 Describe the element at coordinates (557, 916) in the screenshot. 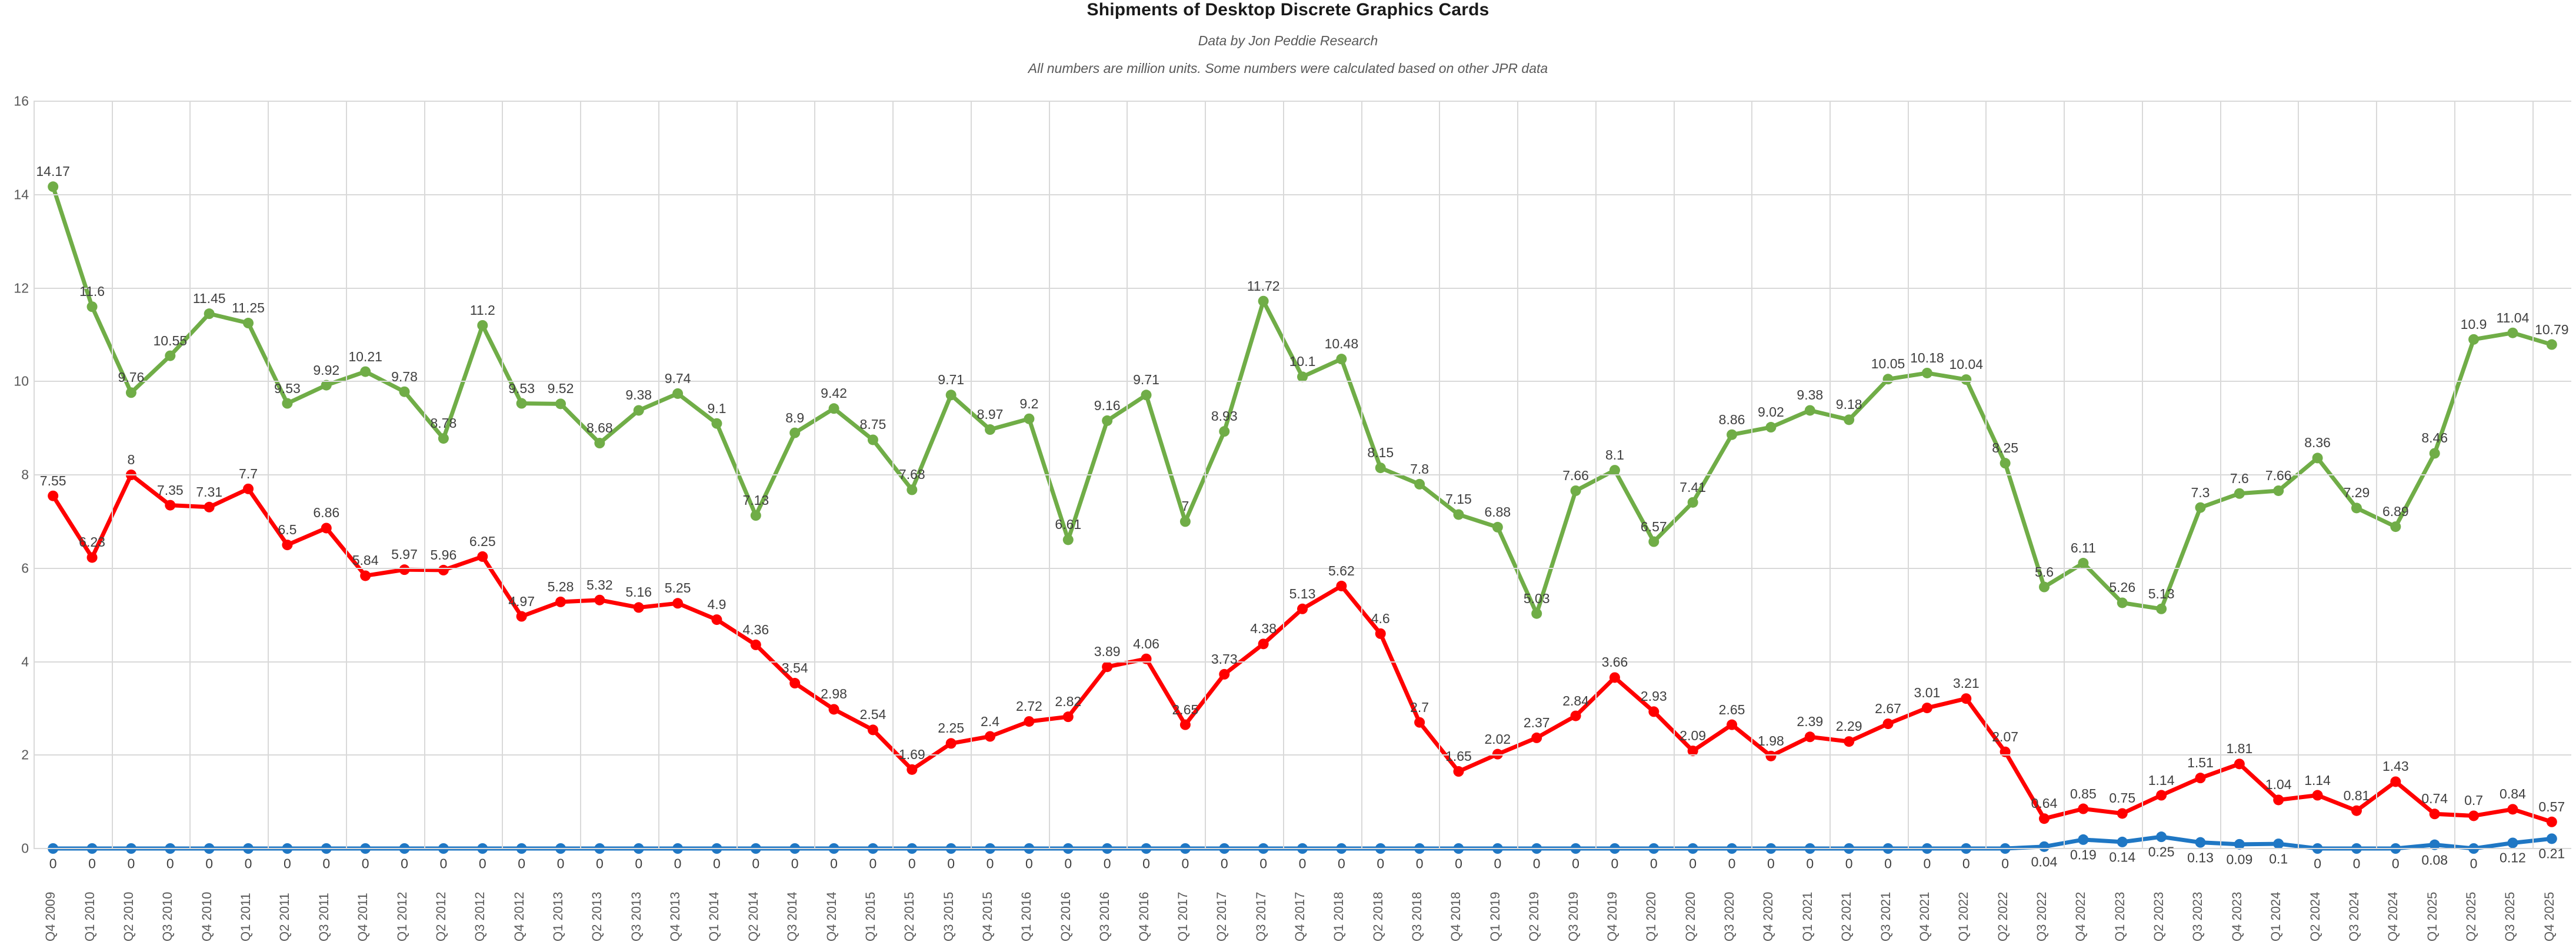

I see `x-axis-tick-label: Q1 2013` at that location.